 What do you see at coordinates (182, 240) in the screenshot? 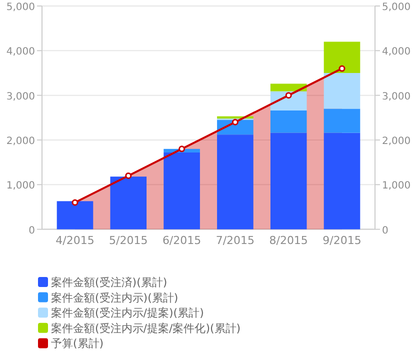
I see `x-tick-label: 6/2015` at bounding box center [182, 240].